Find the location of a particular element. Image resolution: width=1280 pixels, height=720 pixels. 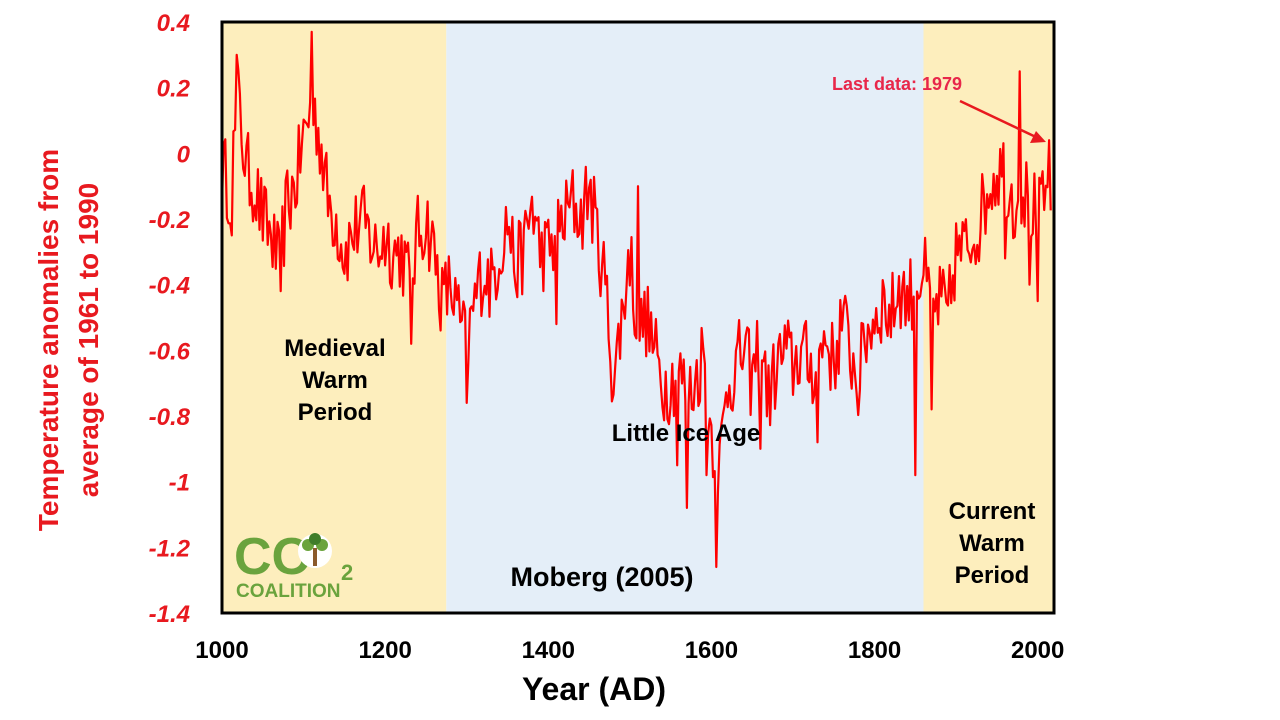

x-axis-label: Year (AD) is located at coordinates (594, 689).